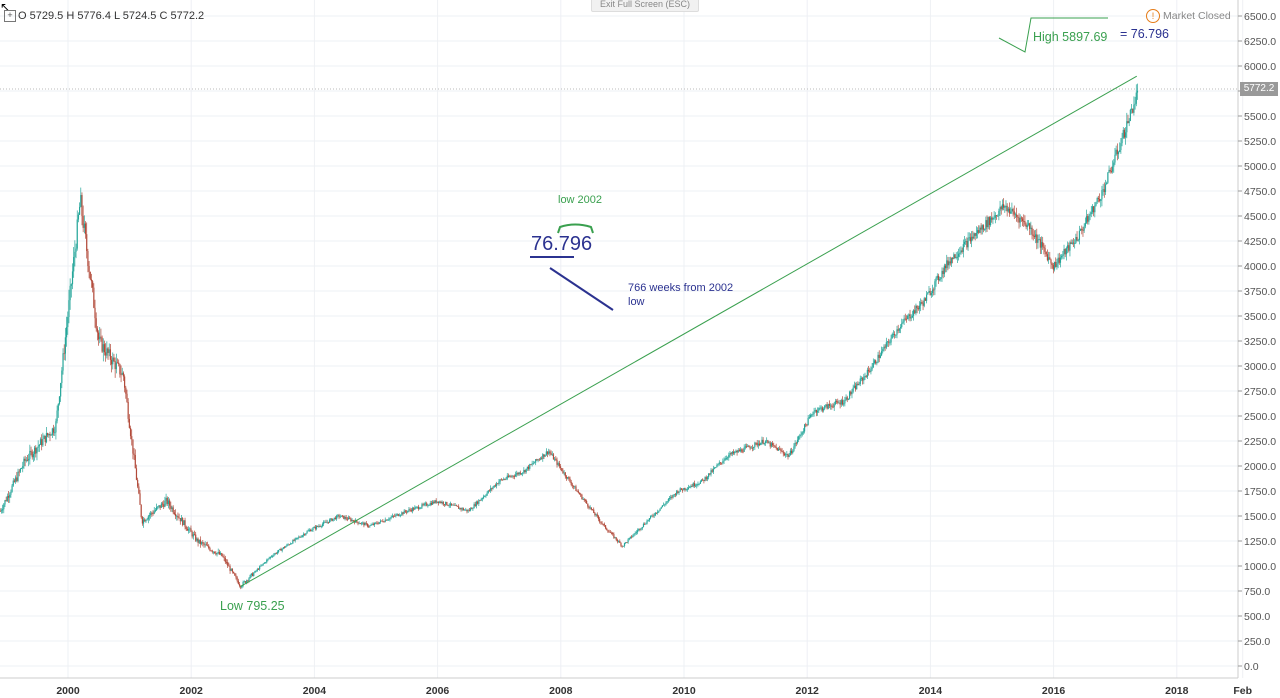 This screenshot has height=698, width=1280. What do you see at coordinates (645, 6) in the screenshot?
I see `exit-fullscreen-button: Exit Full Screen (ESC)` at bounding box center [645, 6].